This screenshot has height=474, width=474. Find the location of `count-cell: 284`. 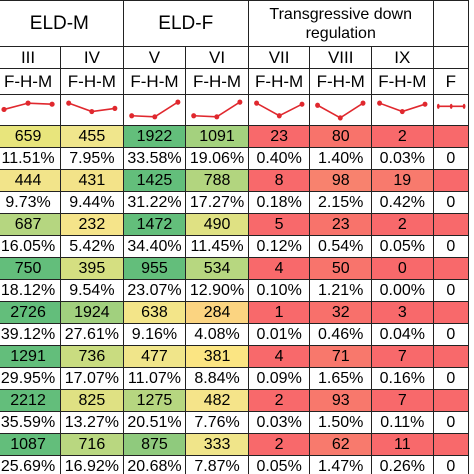

count-cell: 284 is located at coordinates (217, 312).